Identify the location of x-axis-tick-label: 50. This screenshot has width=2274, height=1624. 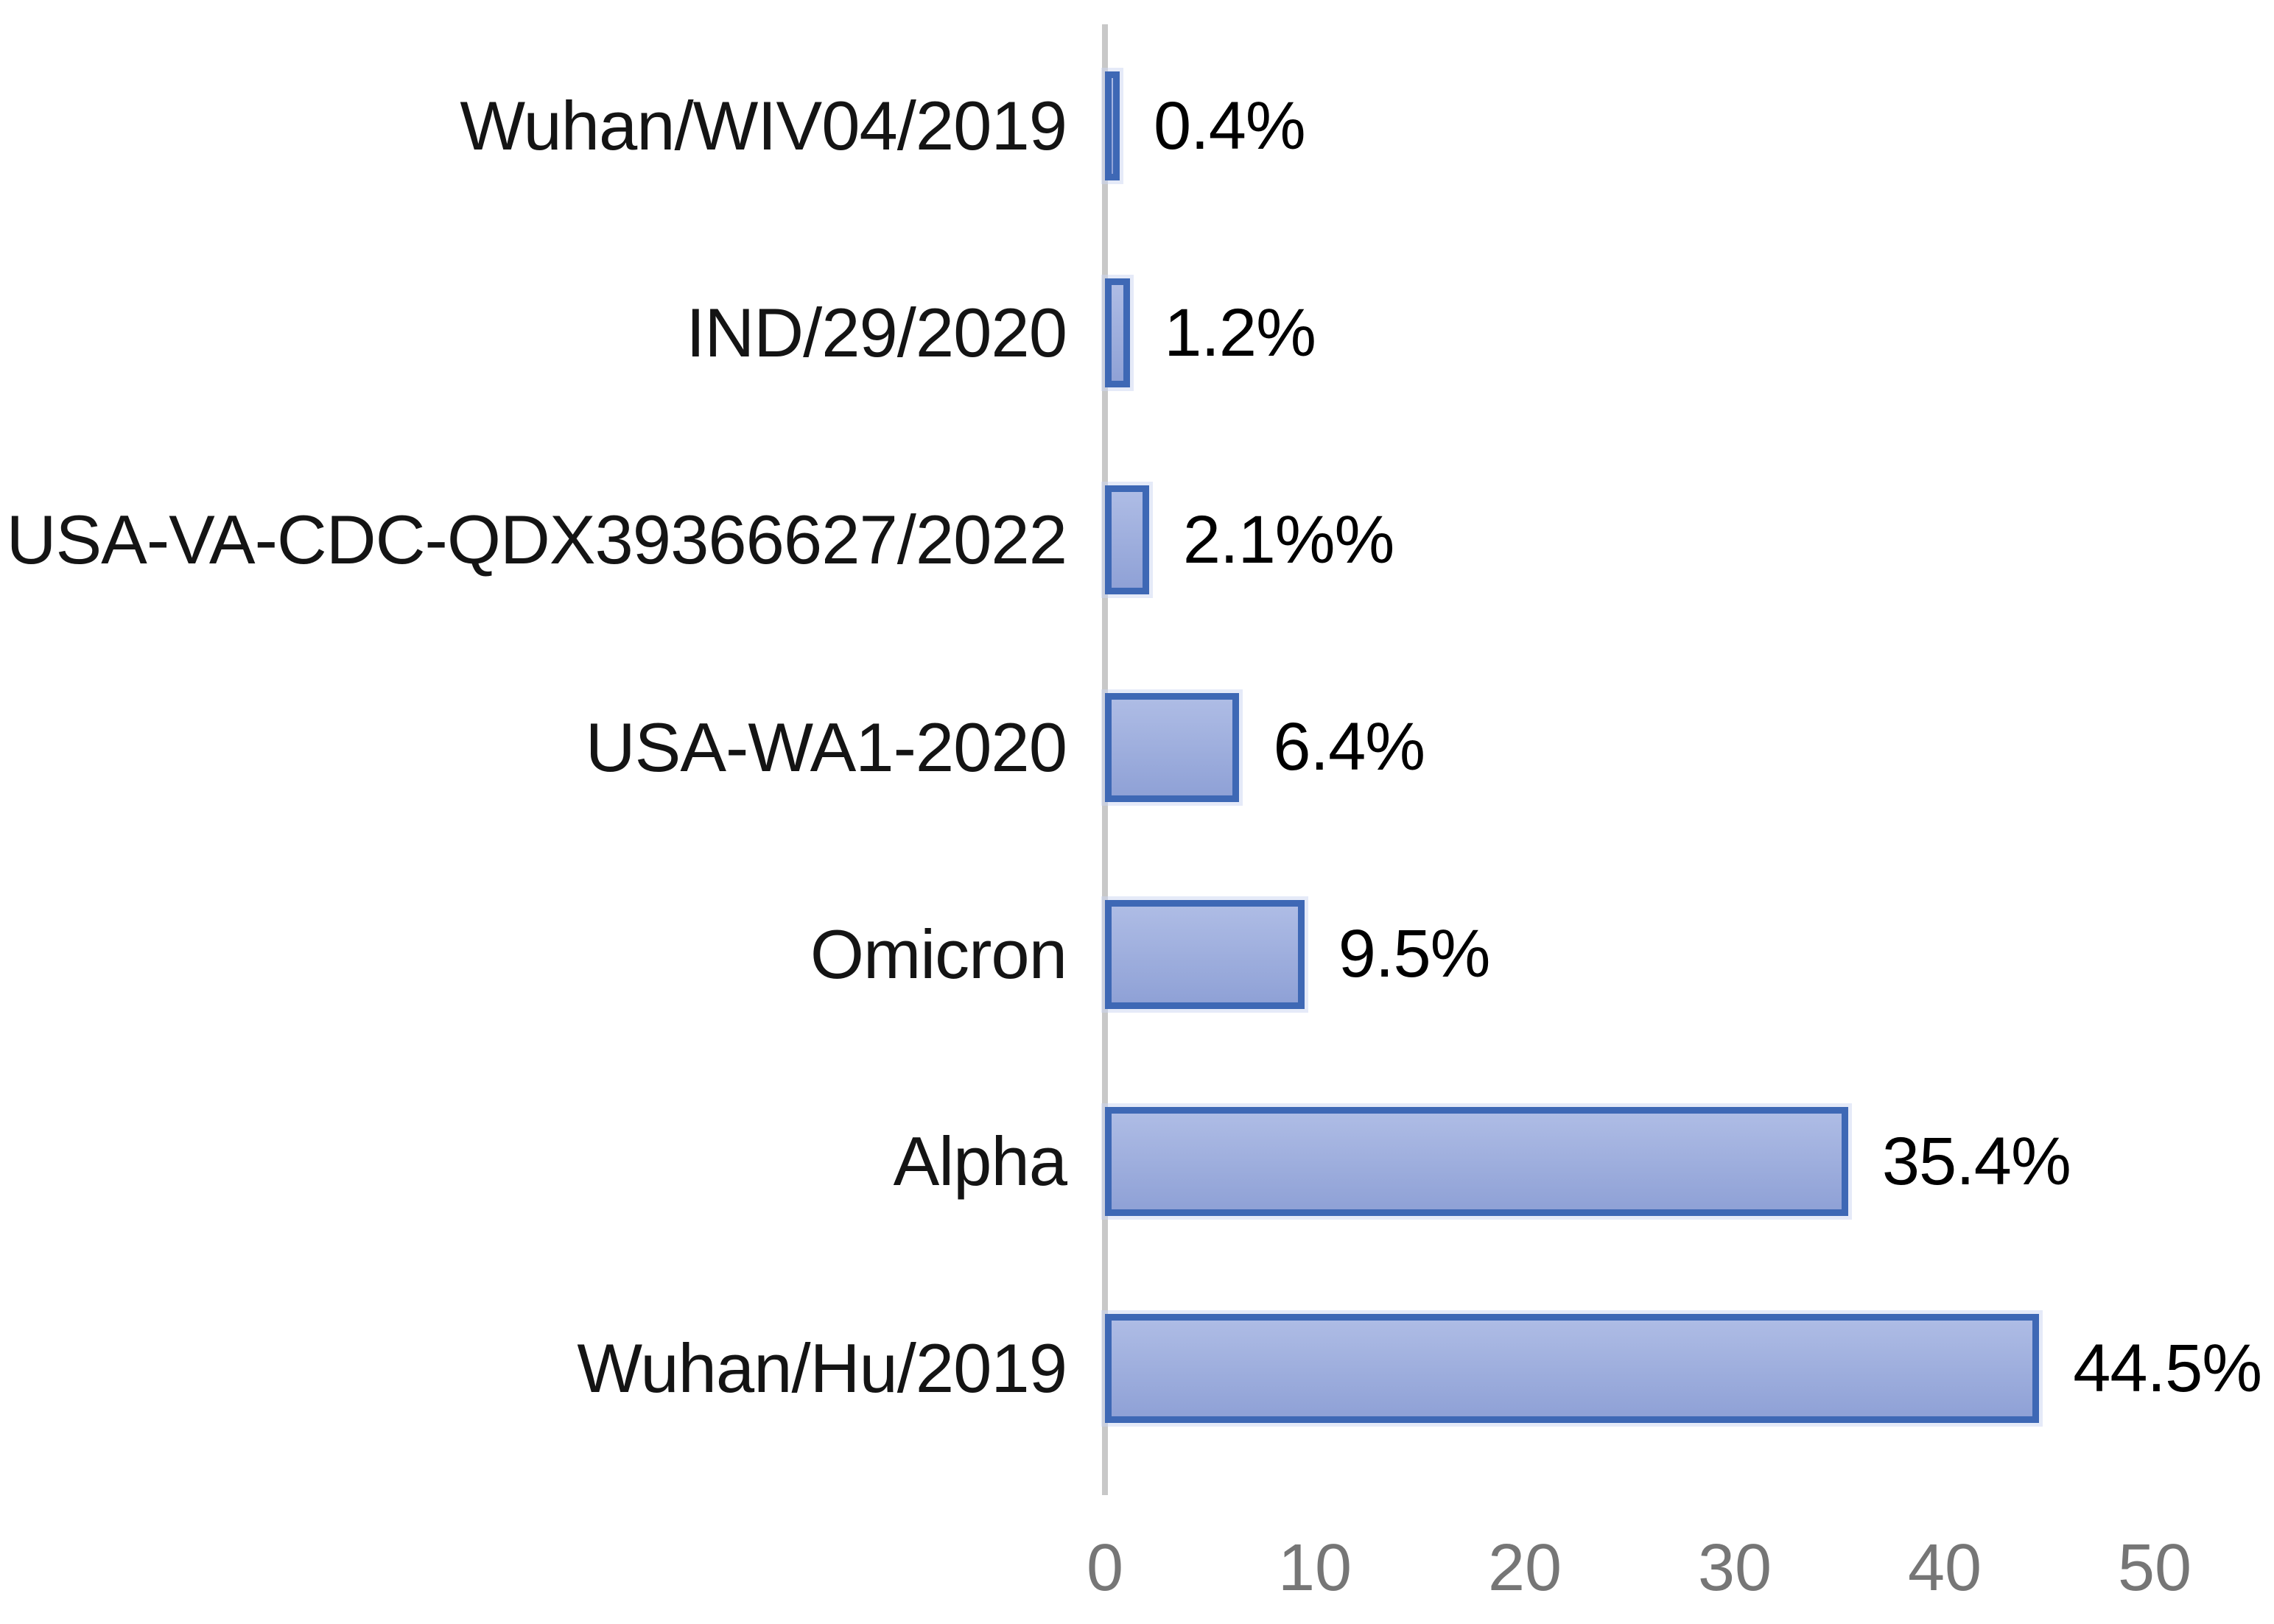
(2154, 1568).